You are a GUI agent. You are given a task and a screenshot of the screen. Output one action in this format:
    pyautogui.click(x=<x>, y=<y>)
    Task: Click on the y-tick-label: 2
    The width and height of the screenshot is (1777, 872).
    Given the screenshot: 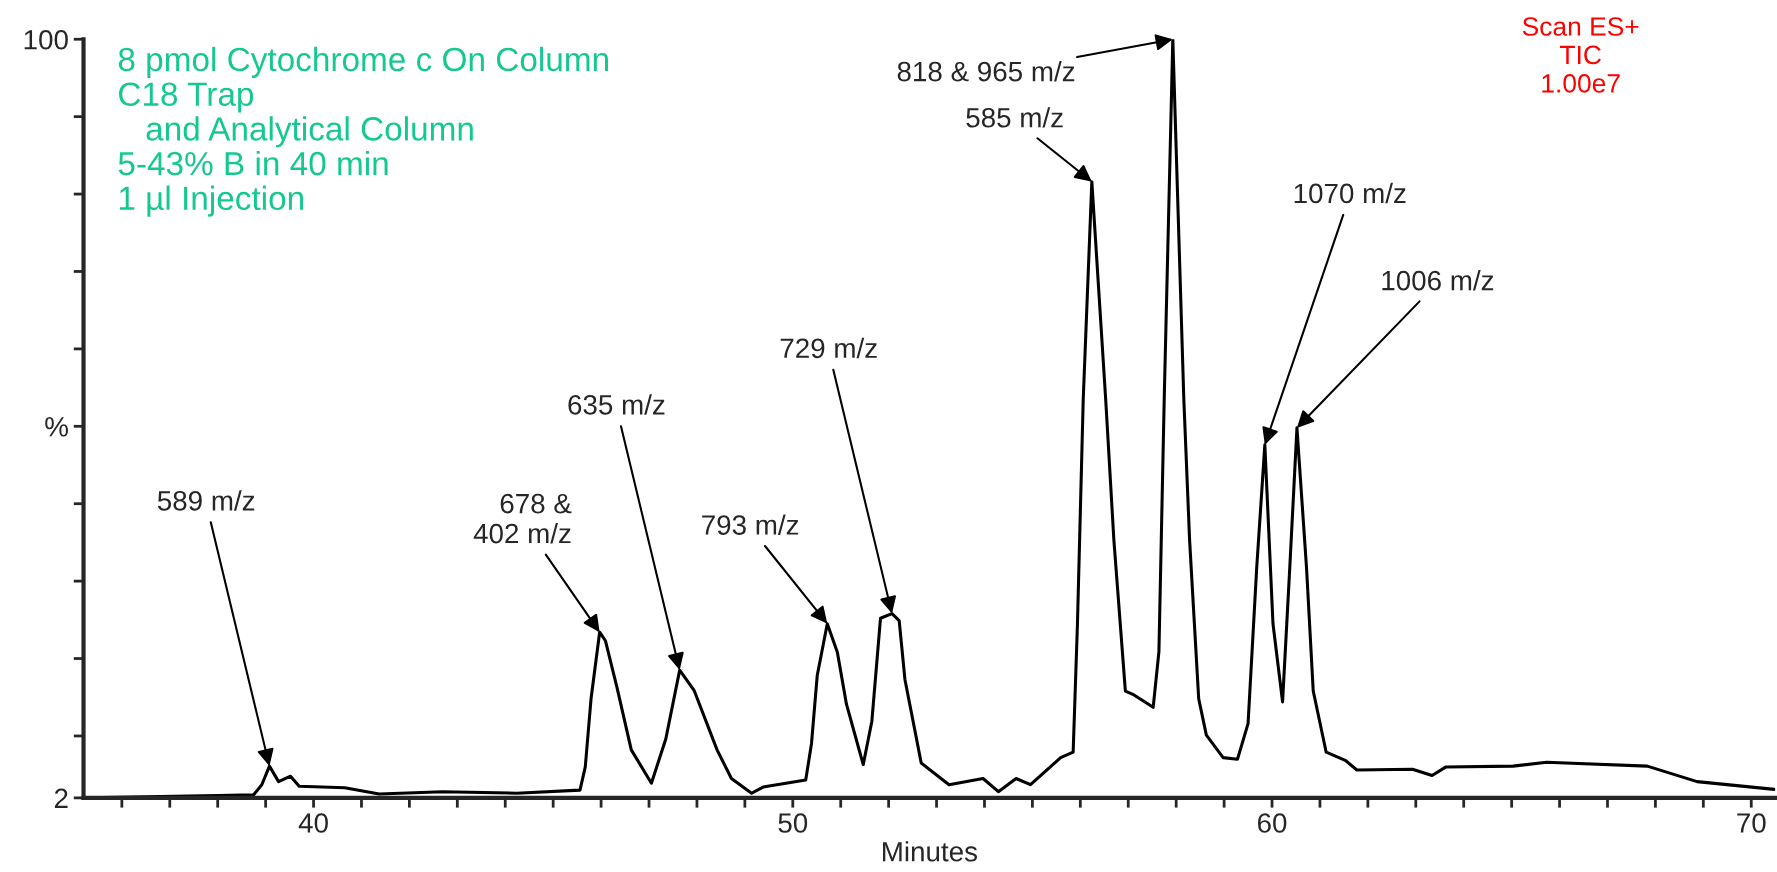 What is the action you would take?
    pyautogui.click(x=61, y=798)
    